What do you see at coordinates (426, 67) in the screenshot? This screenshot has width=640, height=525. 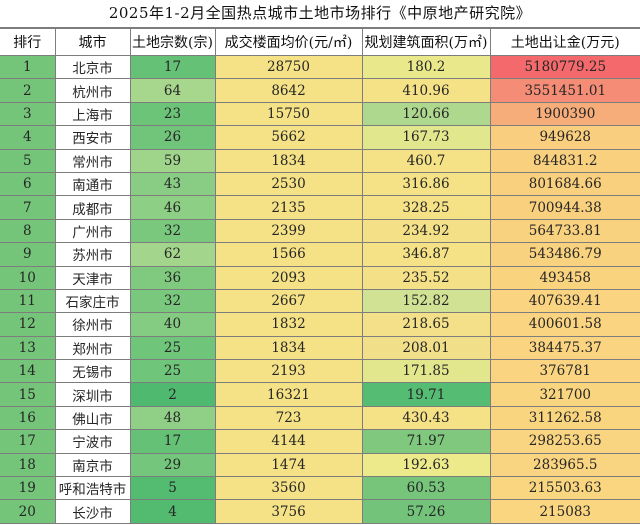 I see `area-cell: 180.2` at bounding box center [426, 67].